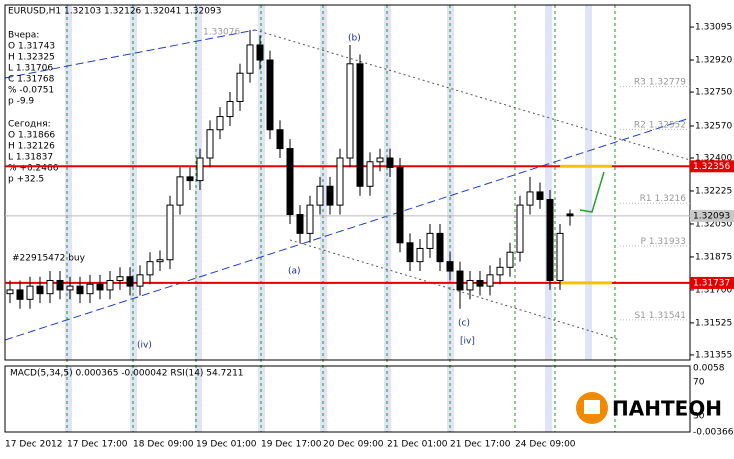 The width and height of the screenshot is (734, 459). What do you see at coordinates (291, 445) in the screenshot?
I see `x-tick-label: 19 Dec 17:00` at bounding box center [291, 445].